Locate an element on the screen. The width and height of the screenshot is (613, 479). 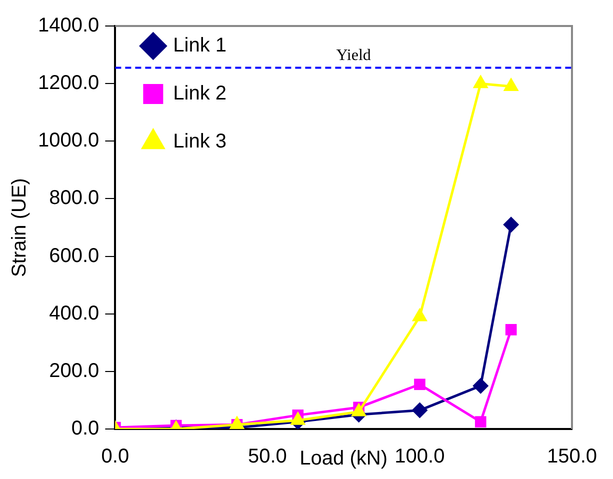
y-tick-label: 400.0 is located at coordinates (74, 313).